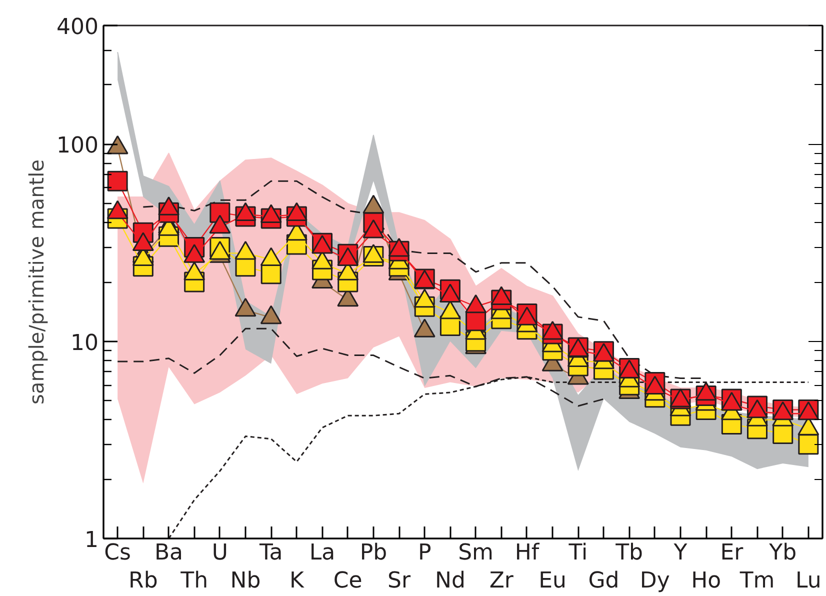  I want to click on x-tick-label: Ho, so click(706, 581).